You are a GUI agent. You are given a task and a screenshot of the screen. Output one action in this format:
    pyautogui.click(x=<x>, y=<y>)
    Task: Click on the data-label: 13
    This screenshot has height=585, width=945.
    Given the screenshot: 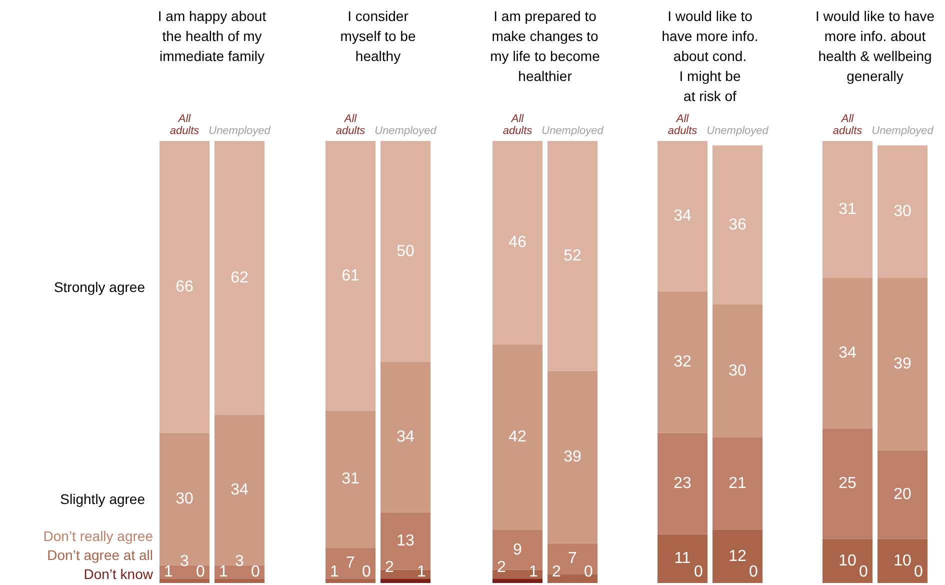 What is the action you would take?
    pyautogui.click(x=405, y=541)
    